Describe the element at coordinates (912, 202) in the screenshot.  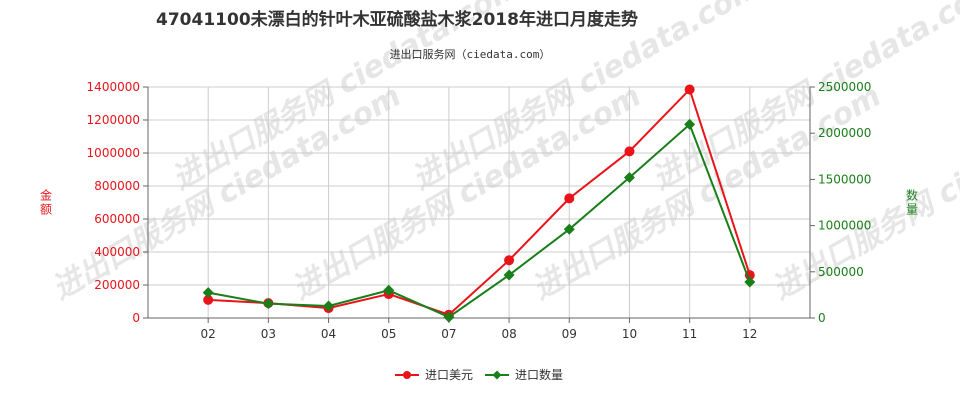
I see `right-axis-title: 数量` at that location.